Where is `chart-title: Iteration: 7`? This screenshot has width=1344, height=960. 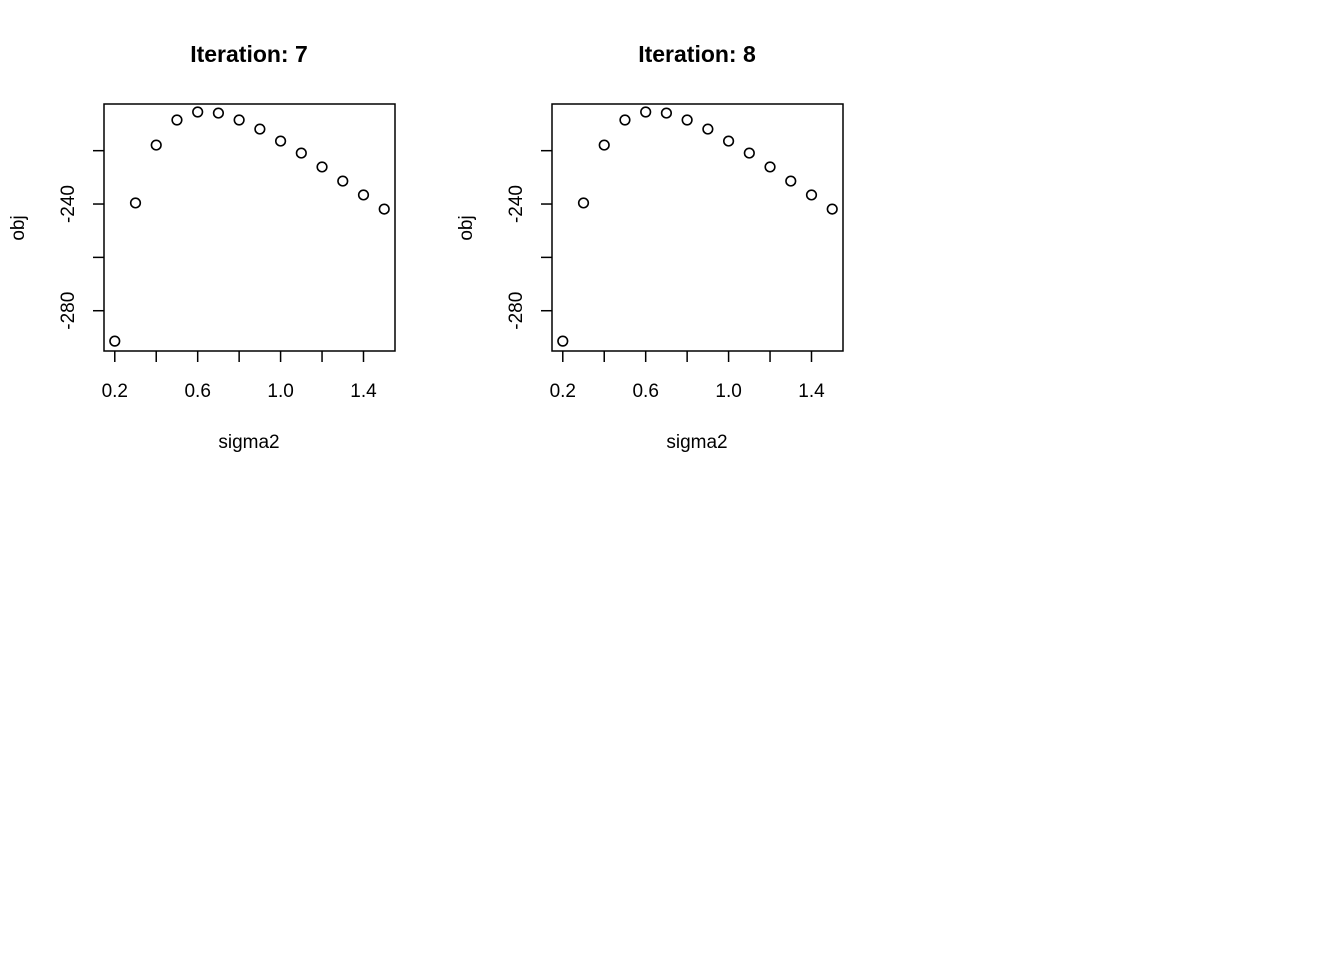
chart-title: Iteration: 7 is located at coordinates (249, 54).